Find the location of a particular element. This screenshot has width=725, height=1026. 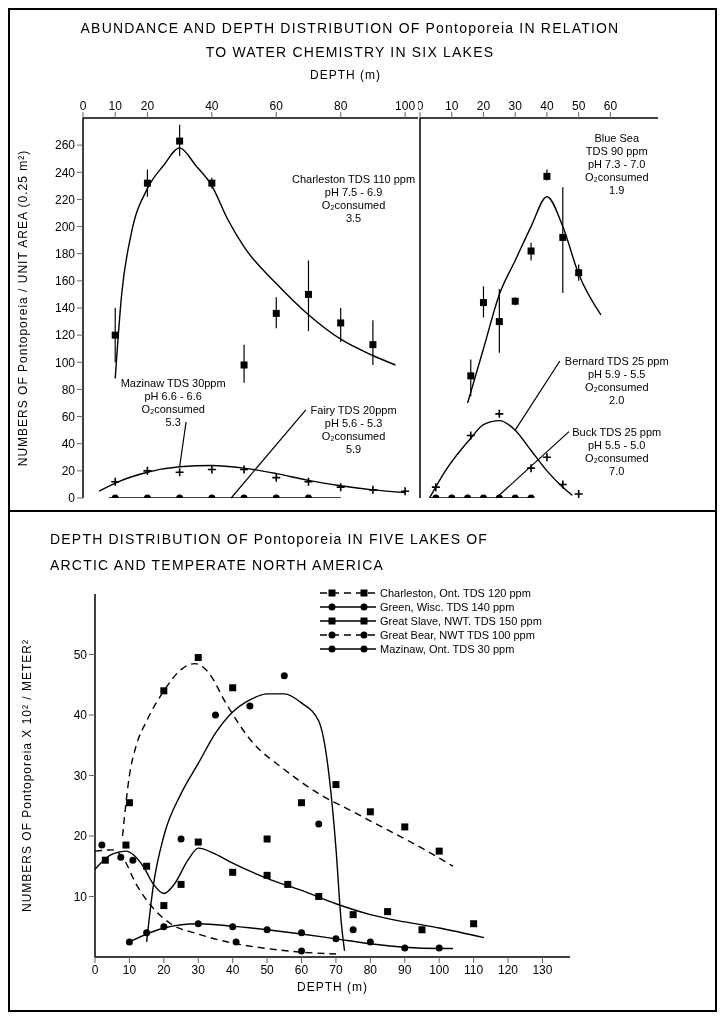

x-tick-label: 110 is located at coordinates (474, 969).